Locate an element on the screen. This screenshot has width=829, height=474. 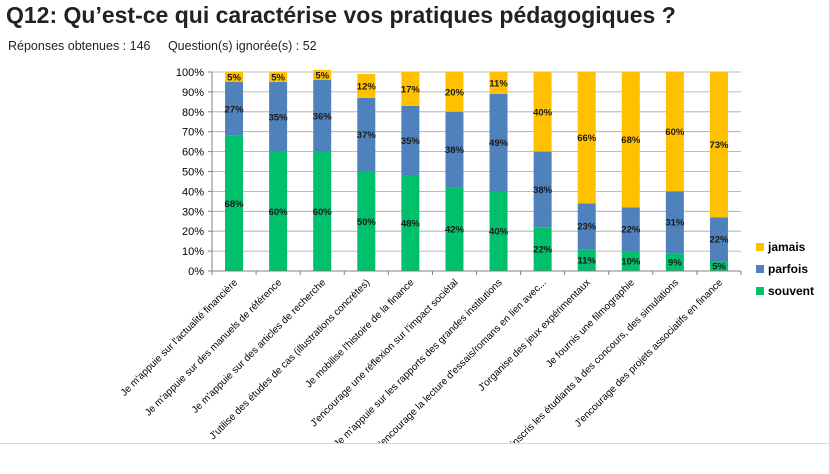
data-label: 37% is located at coordinates (367, 135).